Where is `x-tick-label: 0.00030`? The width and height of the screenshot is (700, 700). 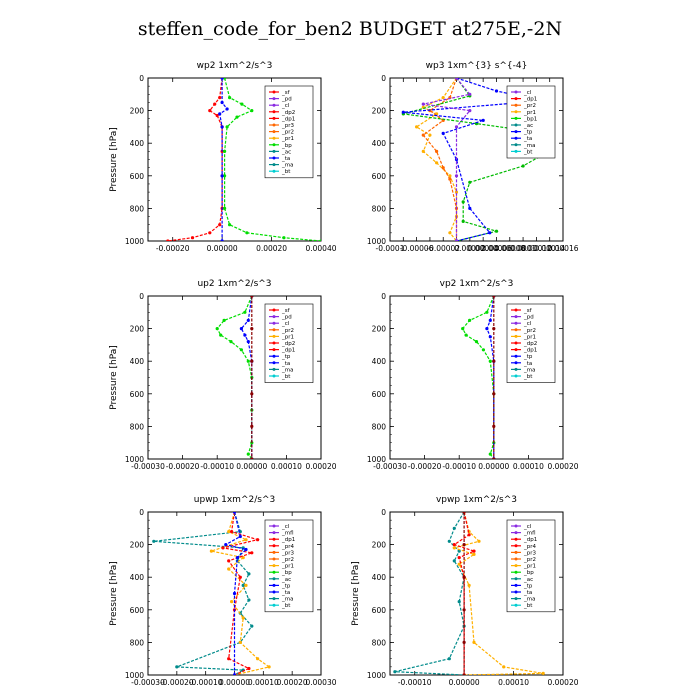 x-tick-label: 0.00030 is located at coordinates (320, 682).